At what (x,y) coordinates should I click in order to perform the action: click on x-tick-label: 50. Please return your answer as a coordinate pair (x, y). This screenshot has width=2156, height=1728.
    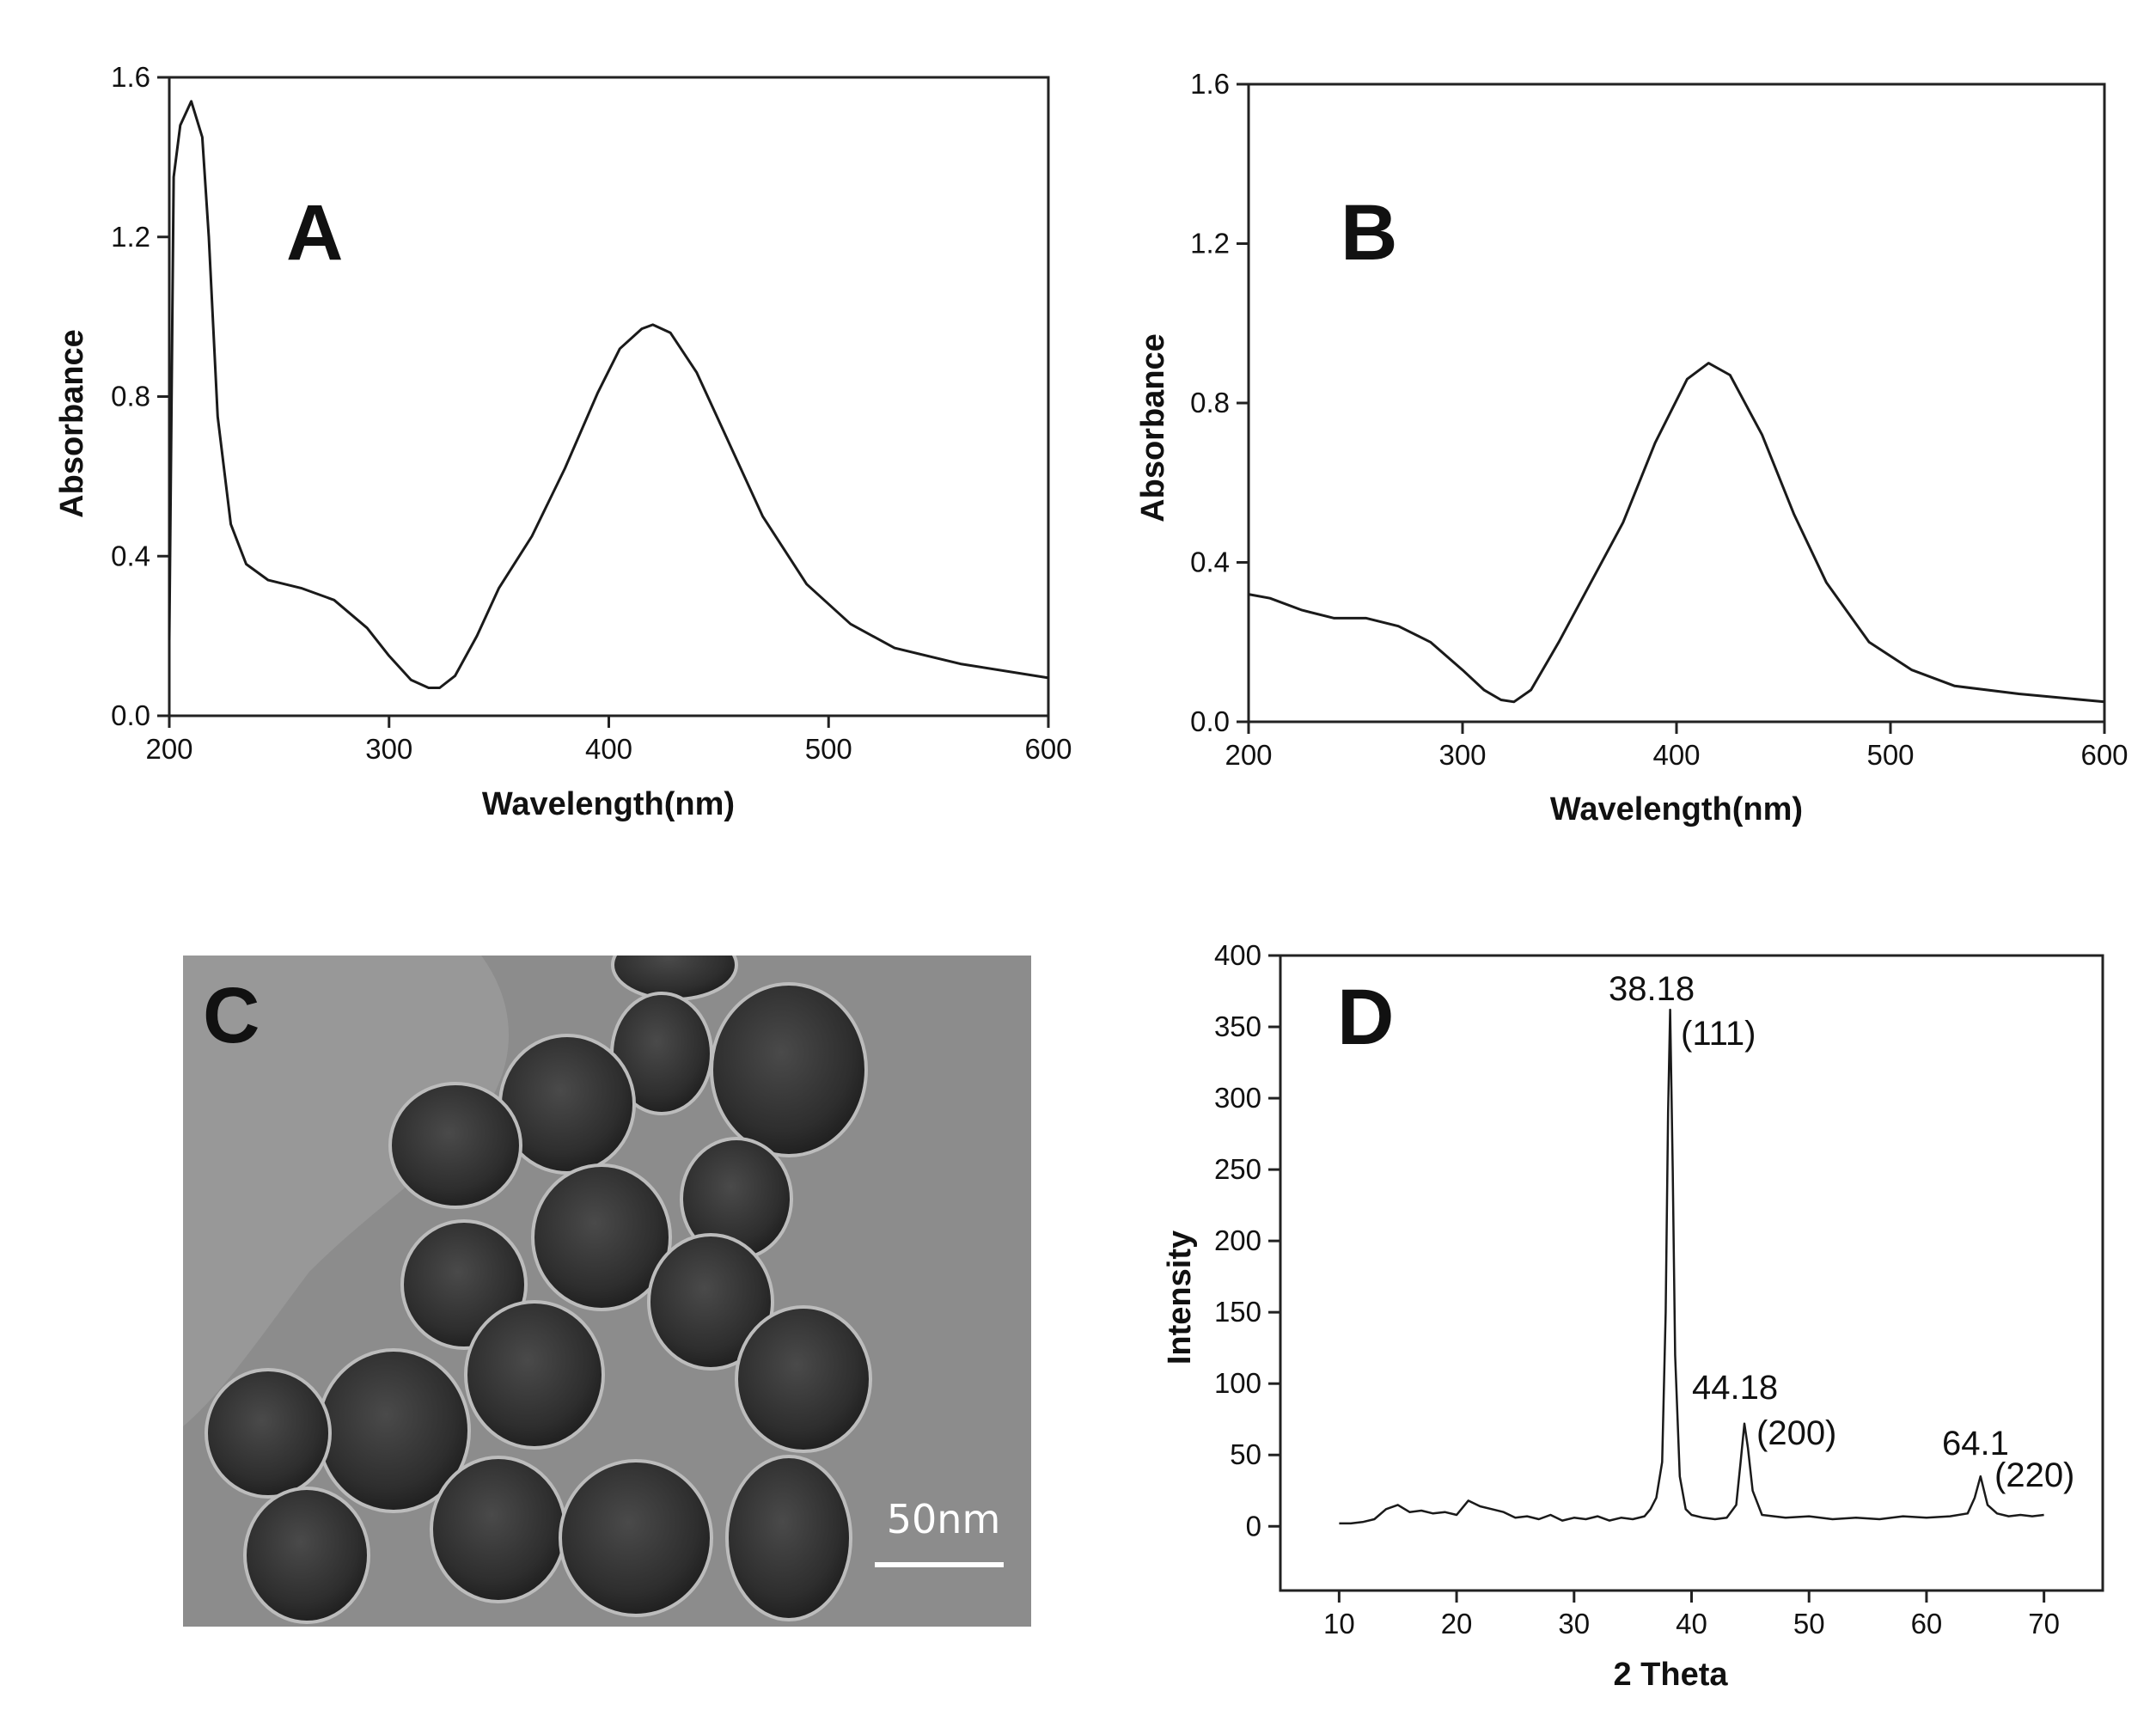
    Looking at the image, I should click on (1809, 1623).